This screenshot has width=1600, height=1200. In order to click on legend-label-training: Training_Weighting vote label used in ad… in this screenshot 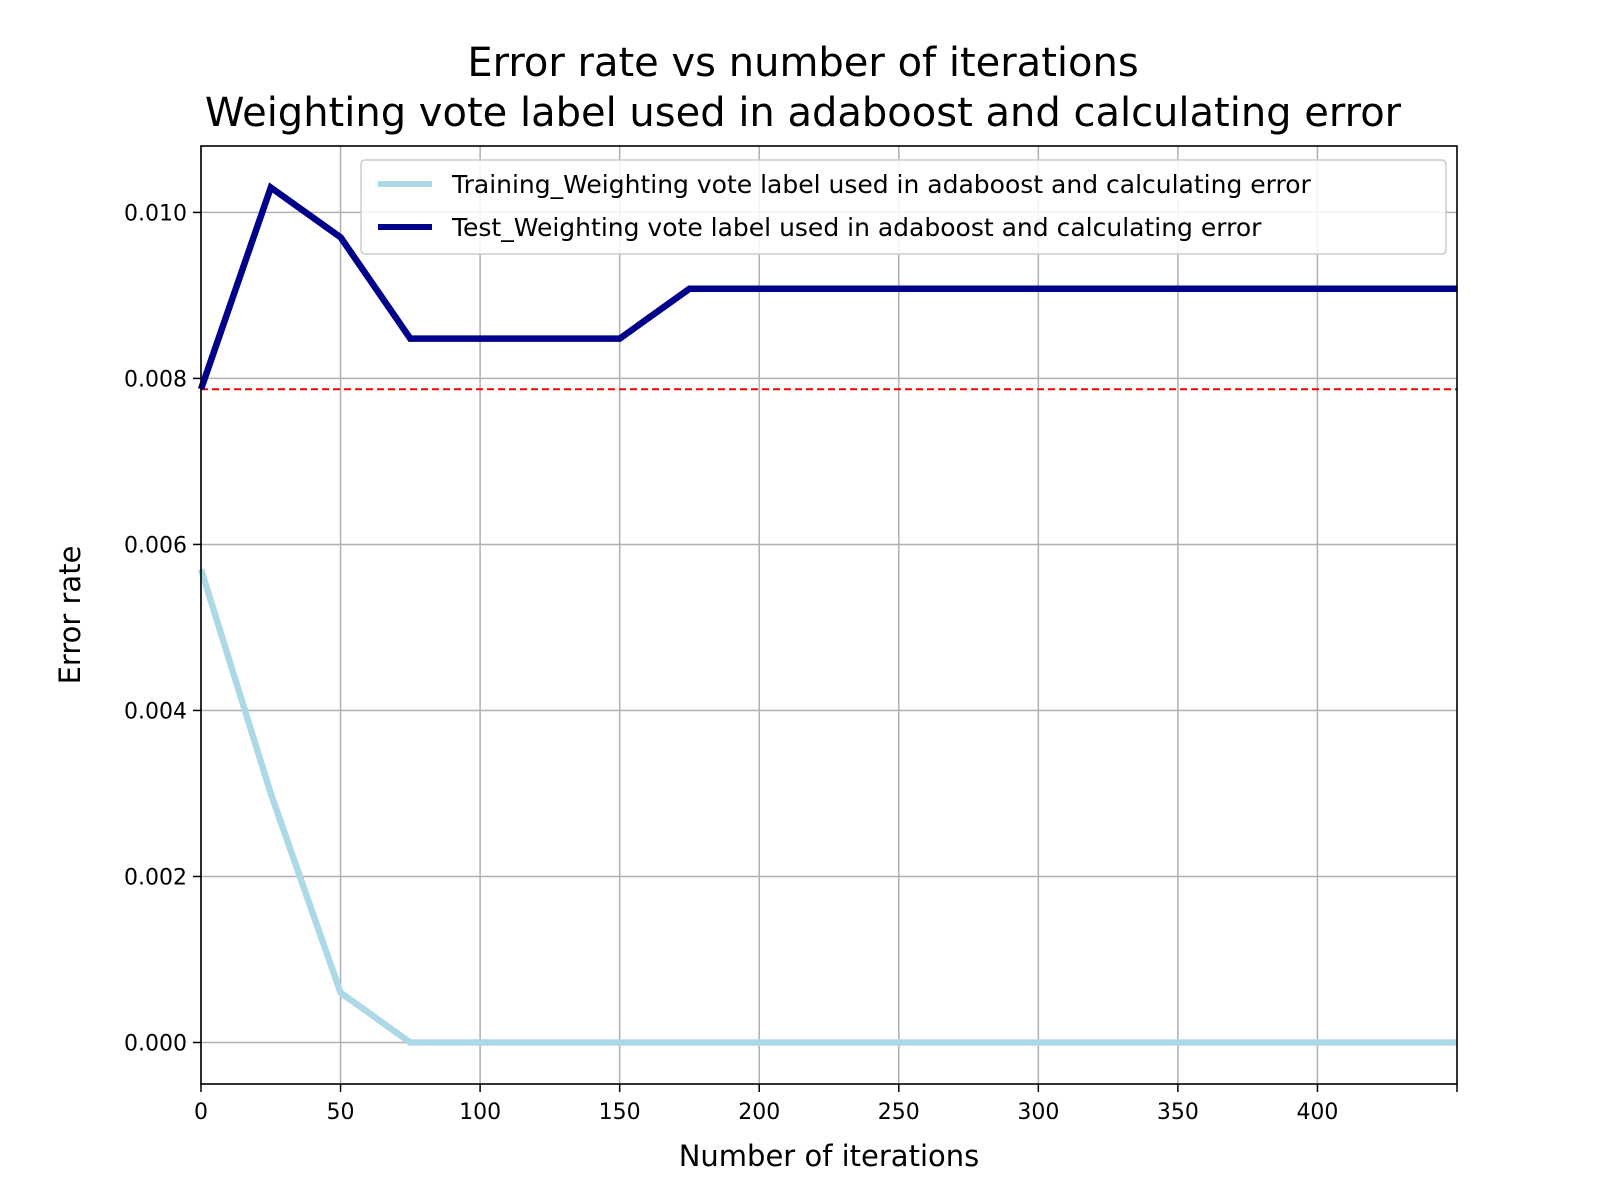, I will do `click(881, 184)`.